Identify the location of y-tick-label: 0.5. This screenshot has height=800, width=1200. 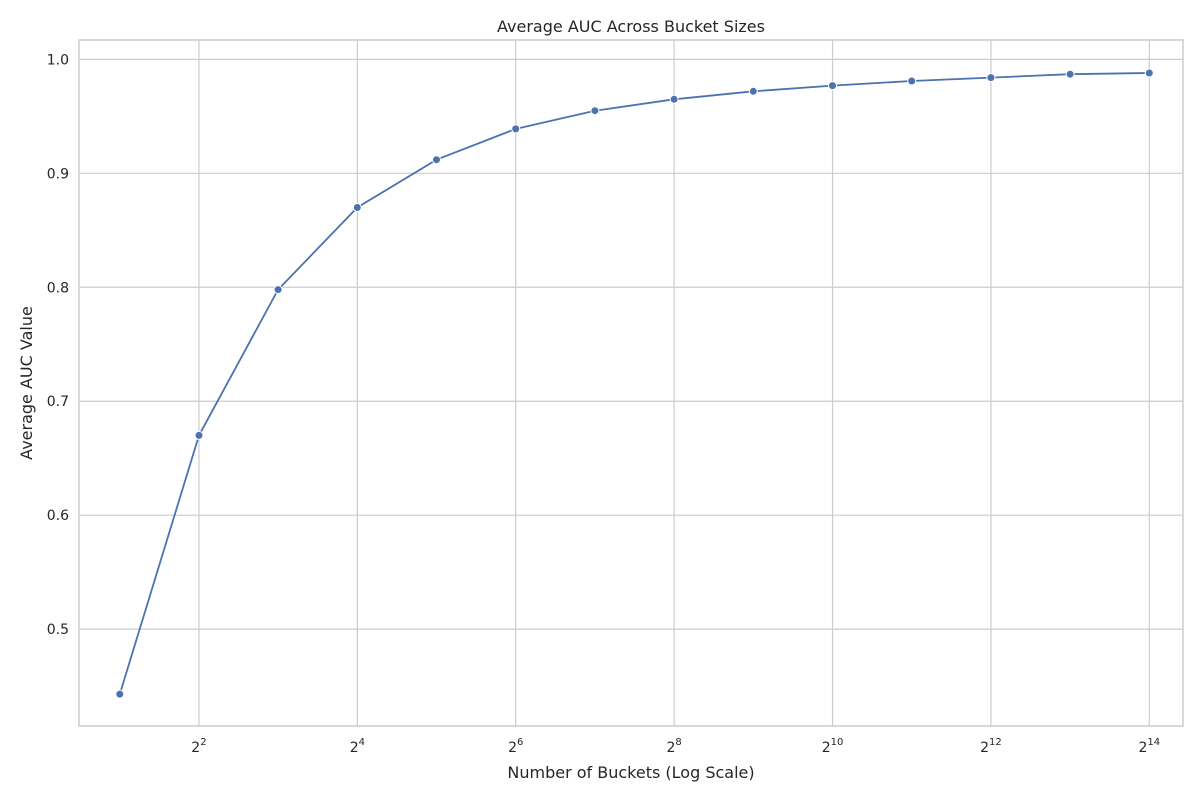
(58, 630).